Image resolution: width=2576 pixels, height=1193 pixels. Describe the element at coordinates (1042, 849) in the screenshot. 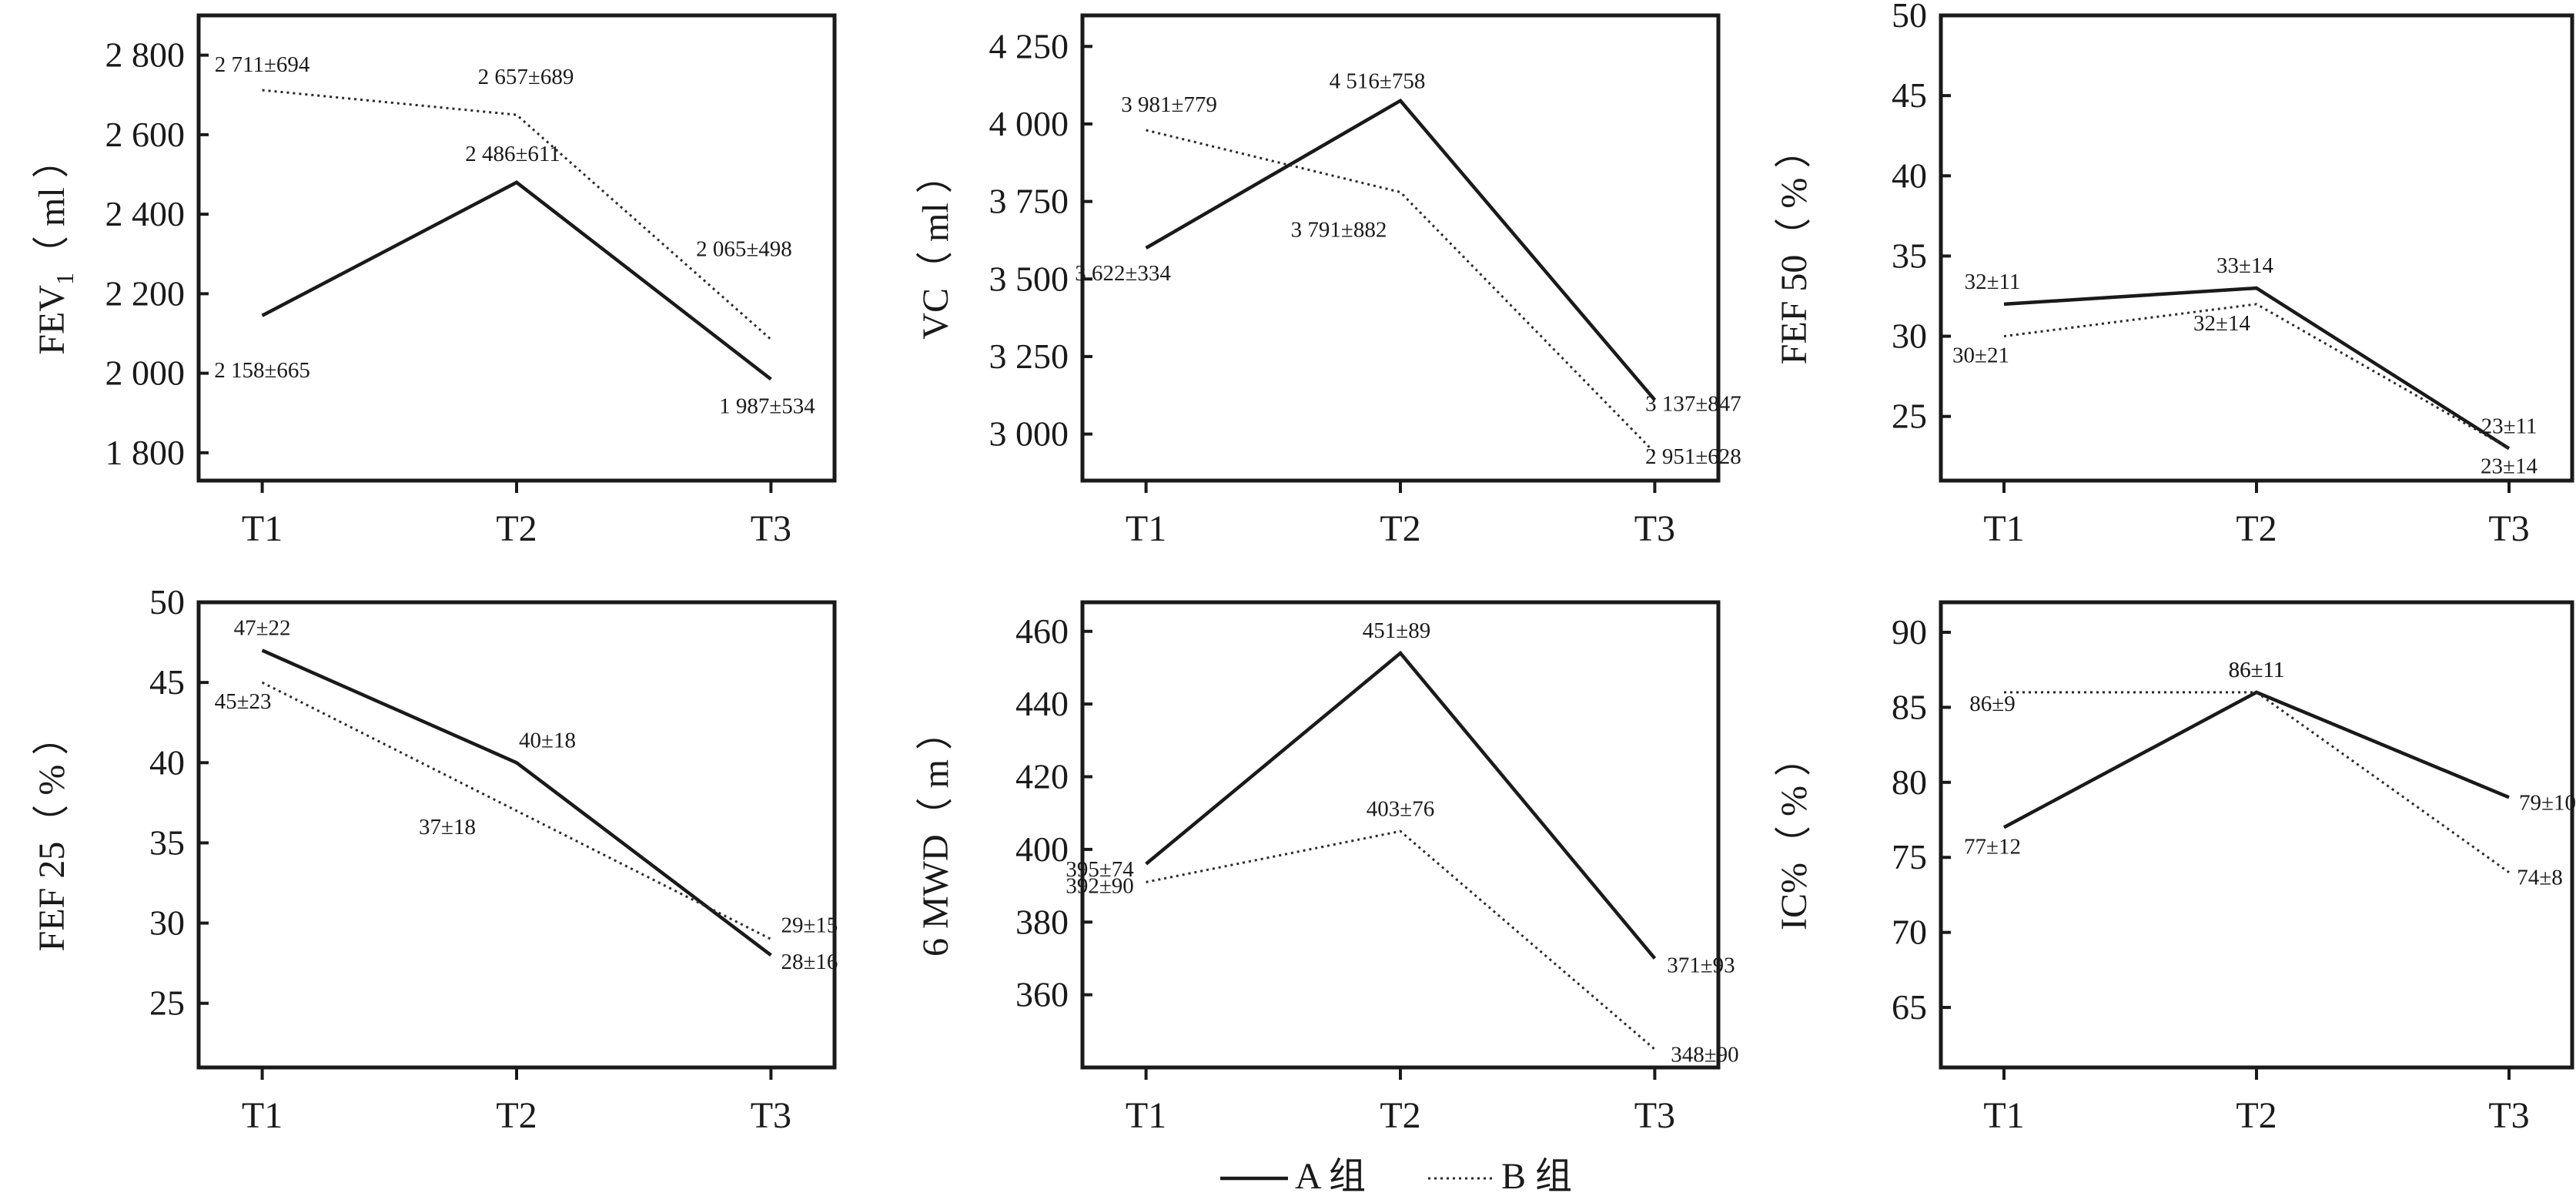

I see `y-tick-label: 400` at that location.